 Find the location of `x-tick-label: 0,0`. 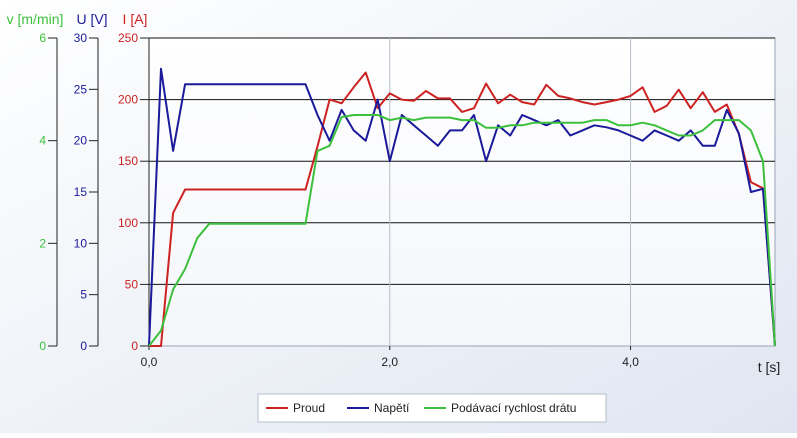

x-tick-label: 0,0 is located at coordinates (149, 362).